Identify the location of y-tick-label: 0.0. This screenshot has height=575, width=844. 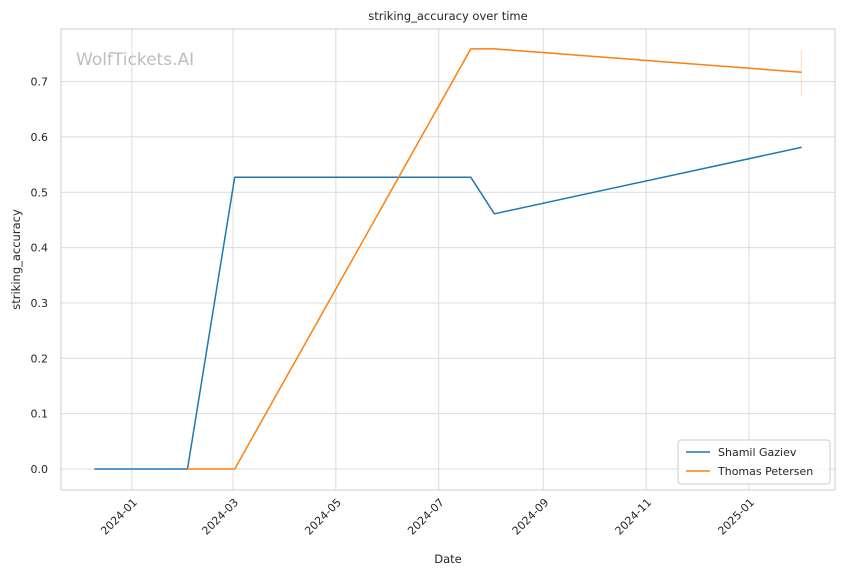
(40, 469).